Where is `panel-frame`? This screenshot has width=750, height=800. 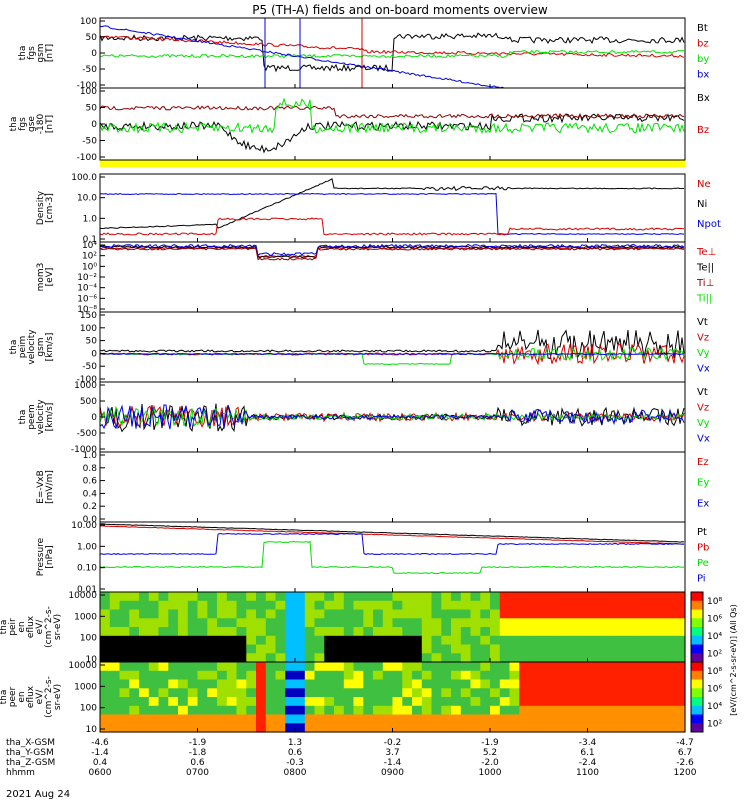
panel-frame is located at coordinates (392, 53).